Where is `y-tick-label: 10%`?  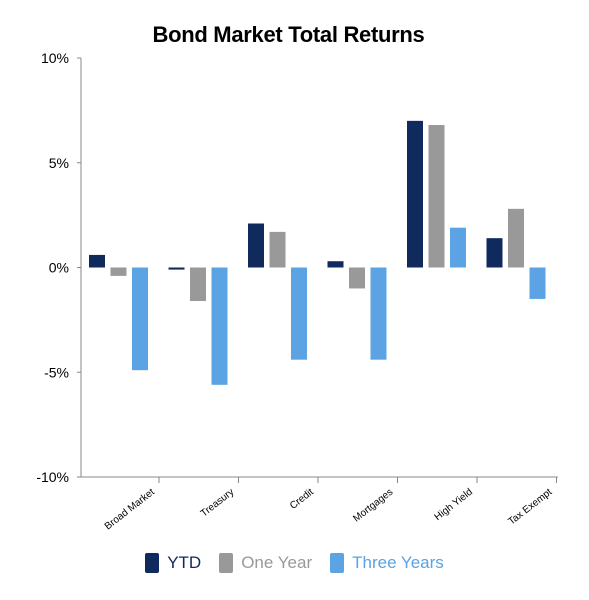
y-tick-label: 10% is located at coordinates (55, 58).